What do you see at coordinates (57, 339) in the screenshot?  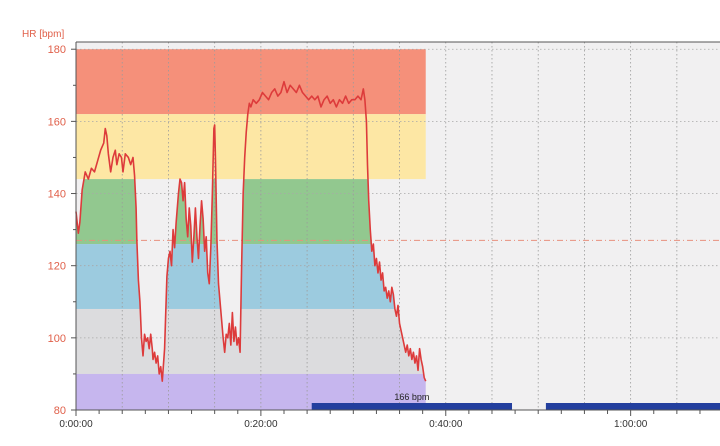 I see `y-tick-label: 100` at bounding box center [57, 339].